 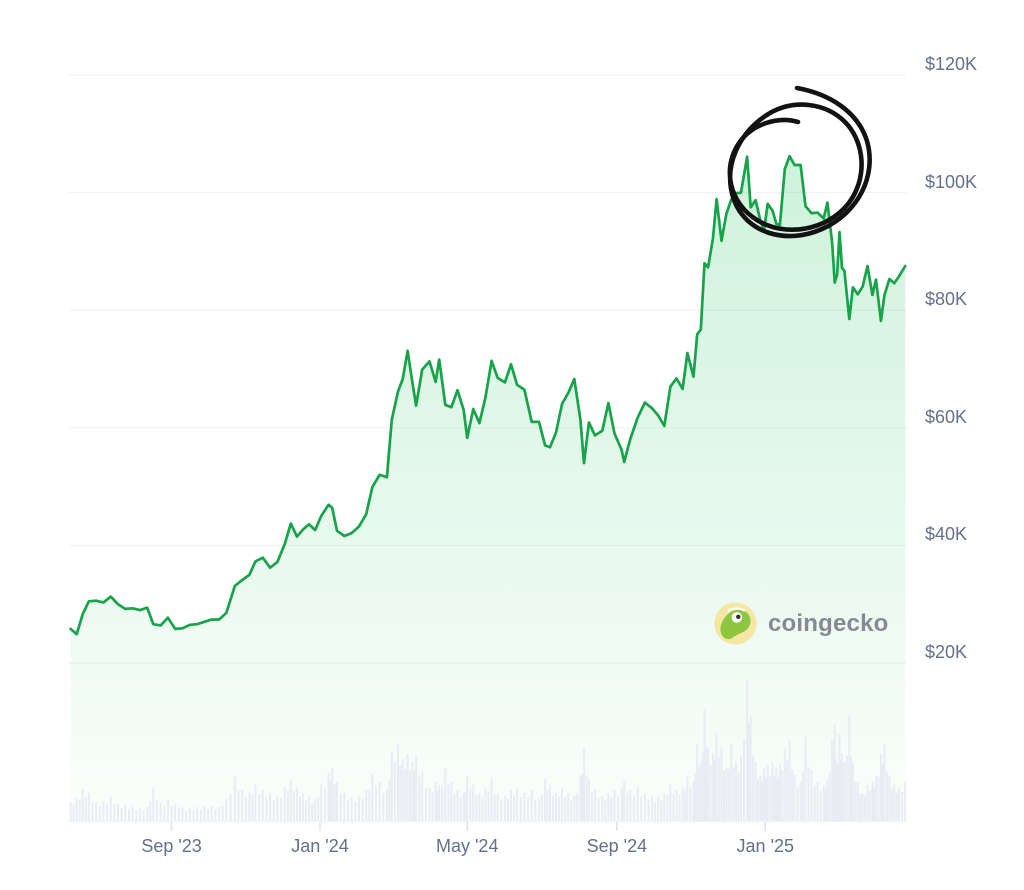 I want to click on x-axis-label-jan25: Jan '25, so click(x=765, y=846).